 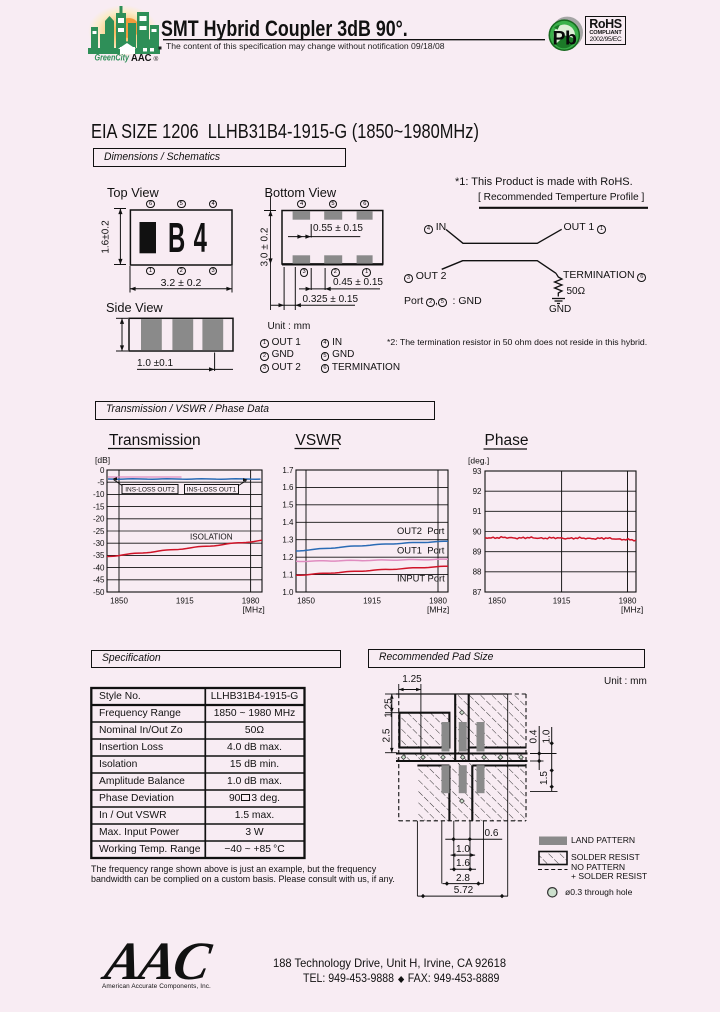 I want to click on svg-text: -35, so click(x=99, y=555).